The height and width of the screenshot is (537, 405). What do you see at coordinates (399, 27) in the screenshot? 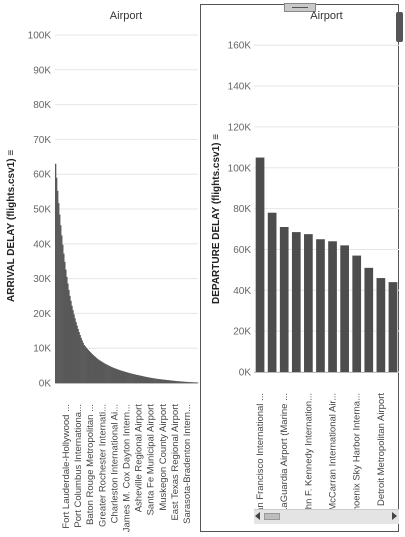
I see `vertical-scrollbar` at bounding box center [399, 27].